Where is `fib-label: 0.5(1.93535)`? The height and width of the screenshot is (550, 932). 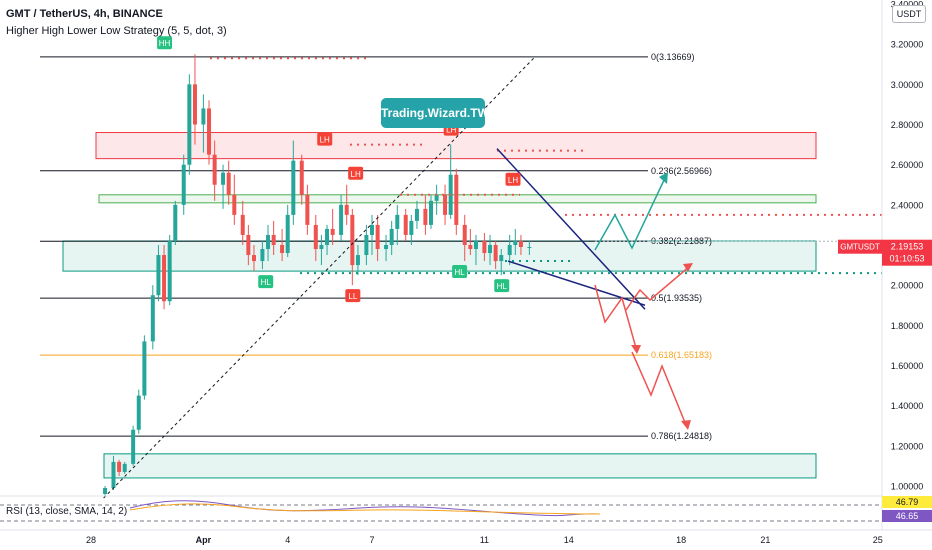
fib-label: 0.5(1.93535) is located at coordinates (676, 298).